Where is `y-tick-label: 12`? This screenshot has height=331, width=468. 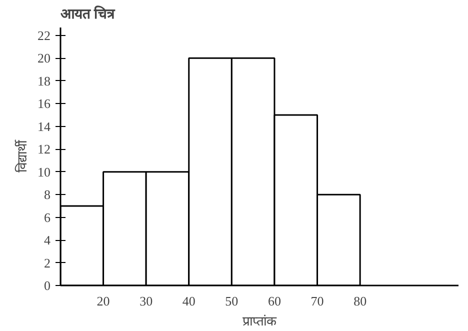 y-tick-label: 12 is located at coordinates (44, 149).